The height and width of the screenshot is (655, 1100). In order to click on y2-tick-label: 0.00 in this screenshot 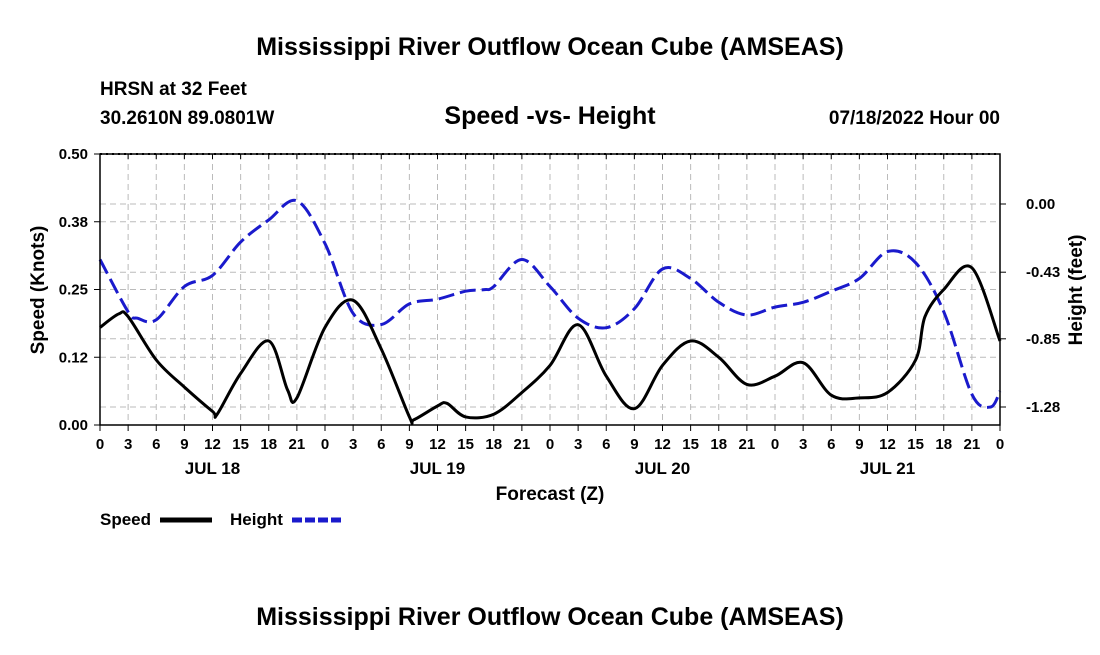, I will do `click(1040, 204)`.